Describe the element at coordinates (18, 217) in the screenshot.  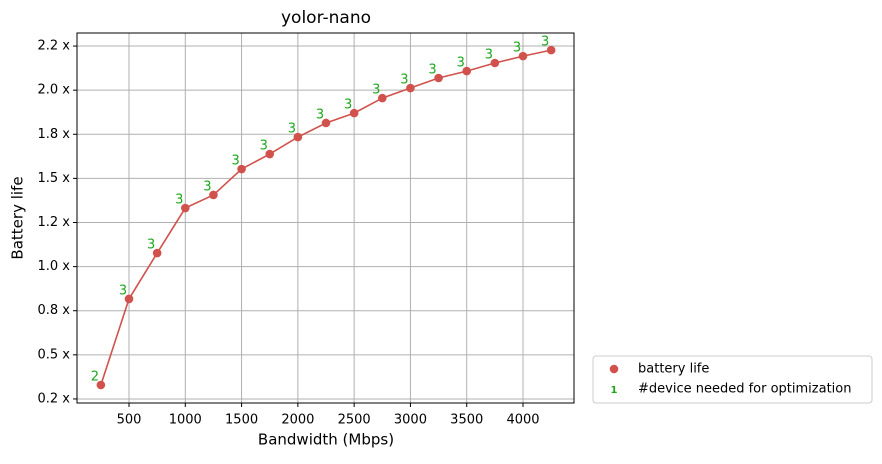
I see `y-axis-label: Battery life` at that location.